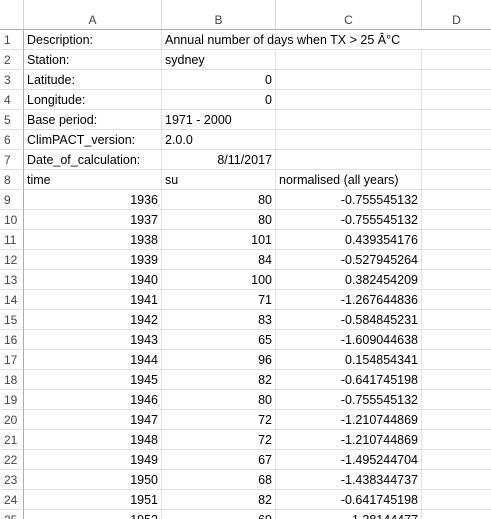 This screenshot has height=519, width=491. Describe the element at coordinates (219, 460) in the screenshot. I see `su-cell: 67` at that location.